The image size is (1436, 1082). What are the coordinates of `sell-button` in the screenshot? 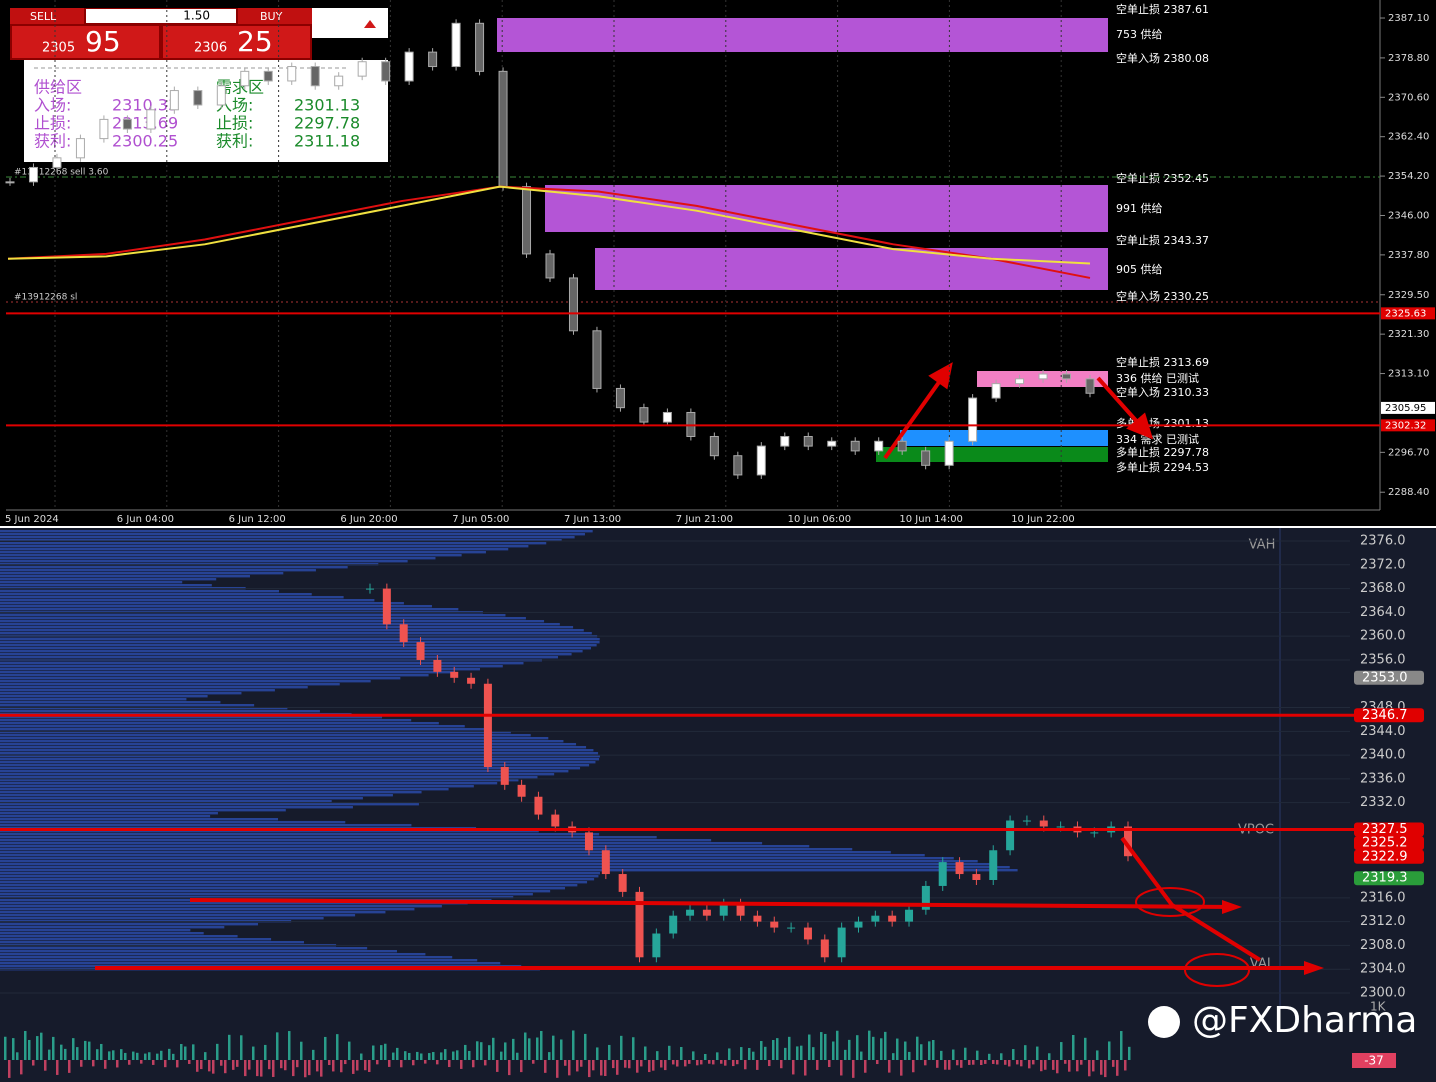 It's located at (47, 16).